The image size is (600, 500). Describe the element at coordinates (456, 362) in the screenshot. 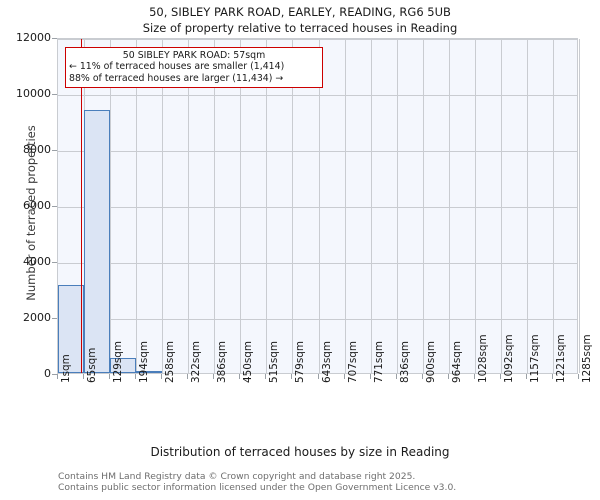

I see `x-tick-label: 964sqm` at that location.